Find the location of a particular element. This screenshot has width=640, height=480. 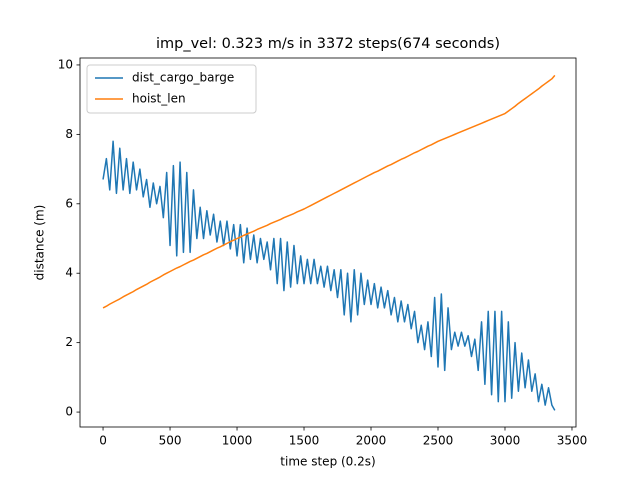

x-tick-label: 3500 is located at coordinates (572, 441).